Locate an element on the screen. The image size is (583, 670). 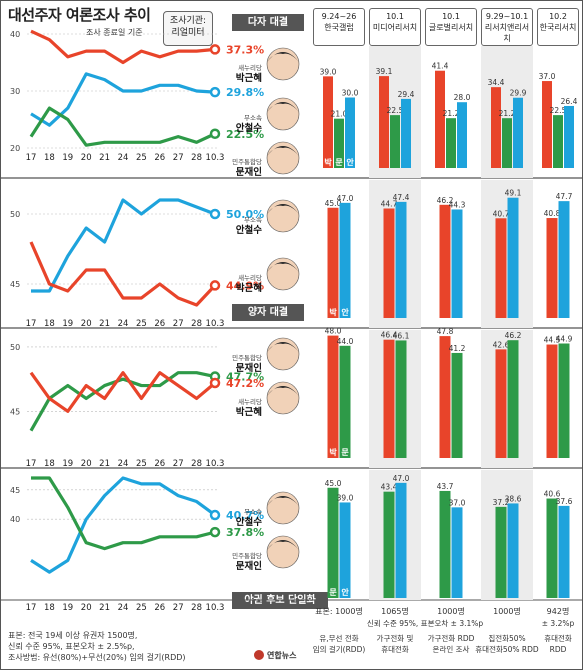
method-line-1: 유,무선 전화 is located at coordinates (338, 638).